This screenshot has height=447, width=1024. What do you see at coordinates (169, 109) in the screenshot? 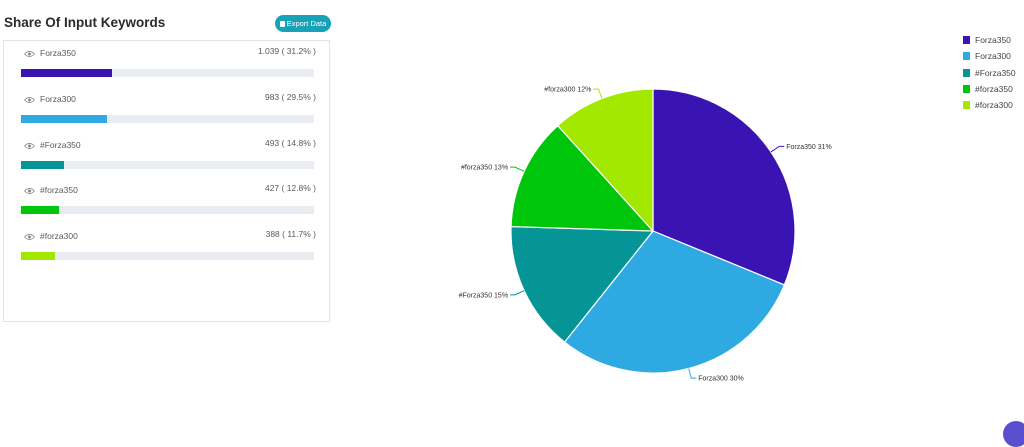
I see `keyword-row: Forza300 983 ( 29.5% )` at bounding box center [169, 109].